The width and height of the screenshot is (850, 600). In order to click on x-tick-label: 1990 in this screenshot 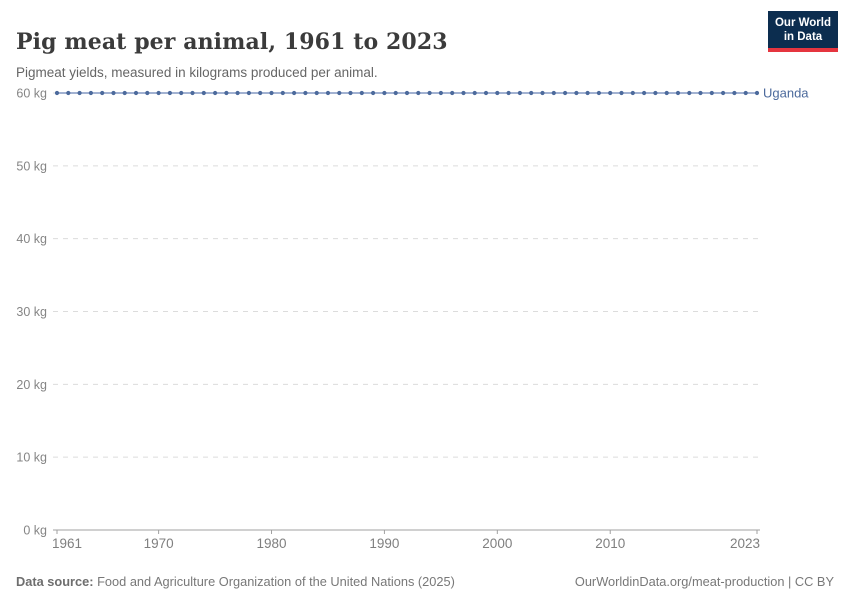, I will do `click(384, 543)`.